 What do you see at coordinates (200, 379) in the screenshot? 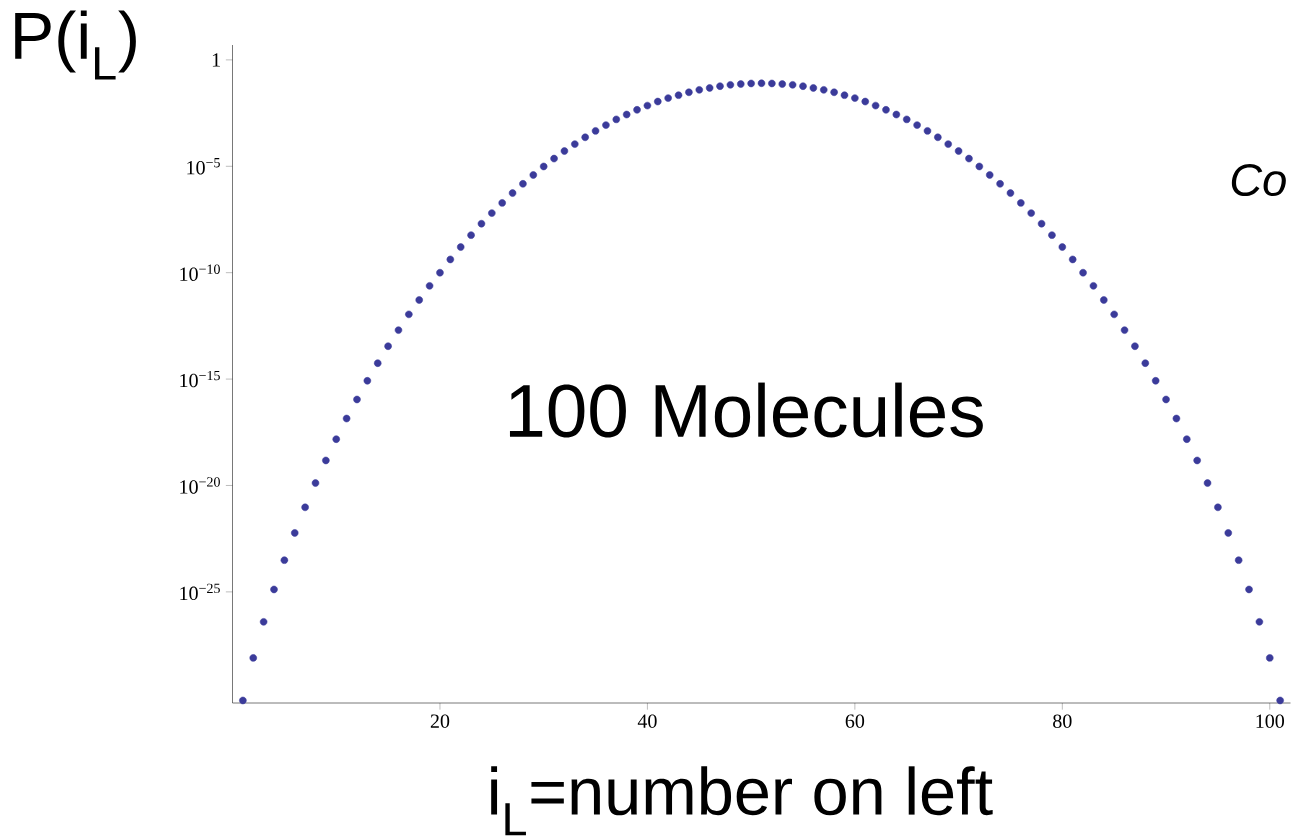
I see `y-tick-label: 10$^{−15}$` at bounding box center [200, 379].